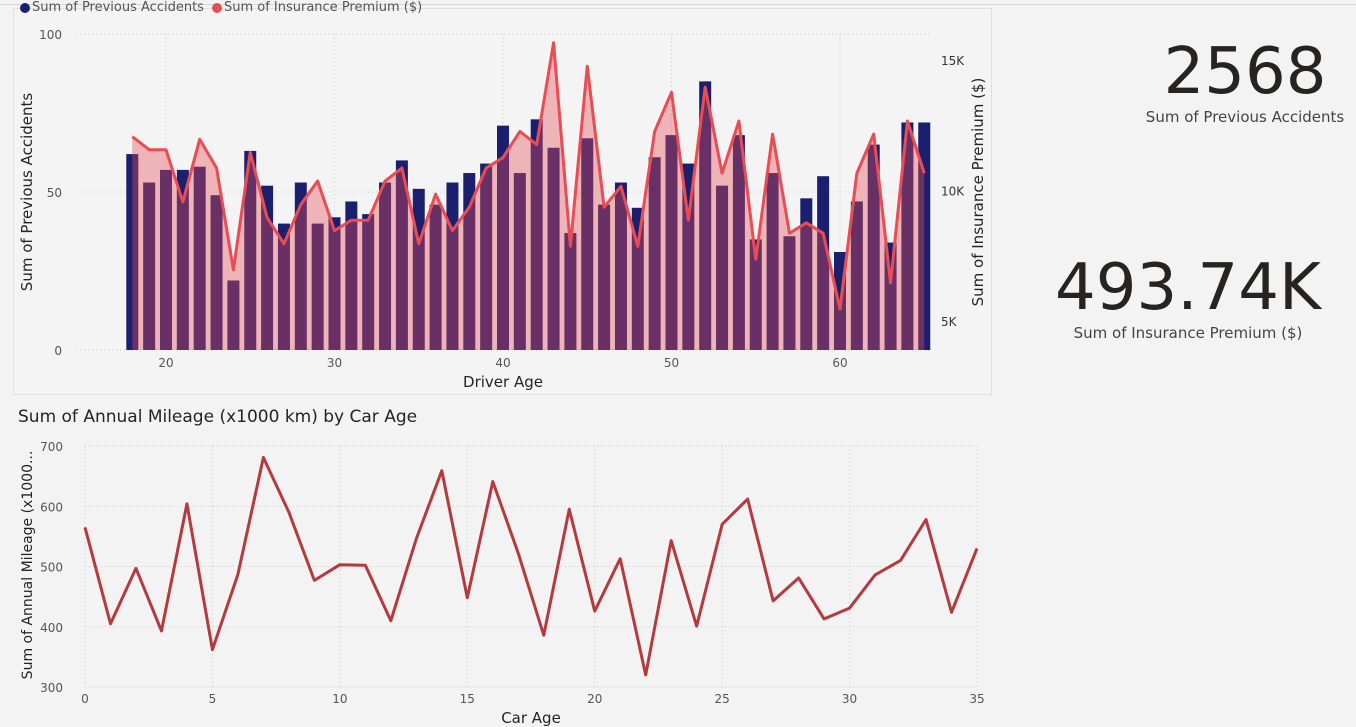 The width and height of the screenshot is (1356, 727). I want to click on legend-label-accidents: Sum of Previous Accidents, so click(118, 7).